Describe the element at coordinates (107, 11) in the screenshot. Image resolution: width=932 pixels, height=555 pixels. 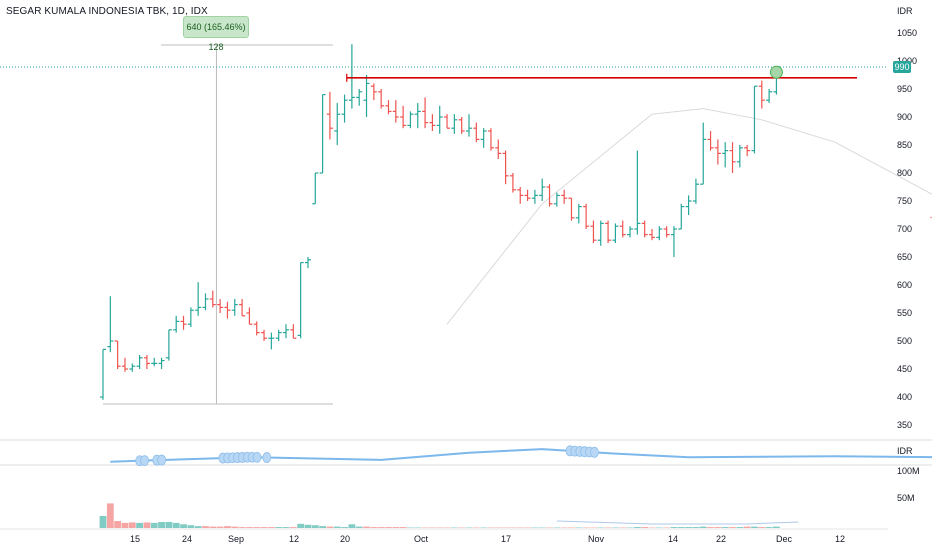
I see `chart-title: SEGAR KUMALA INDONESIA TBK, 1D, IDX` at that location.